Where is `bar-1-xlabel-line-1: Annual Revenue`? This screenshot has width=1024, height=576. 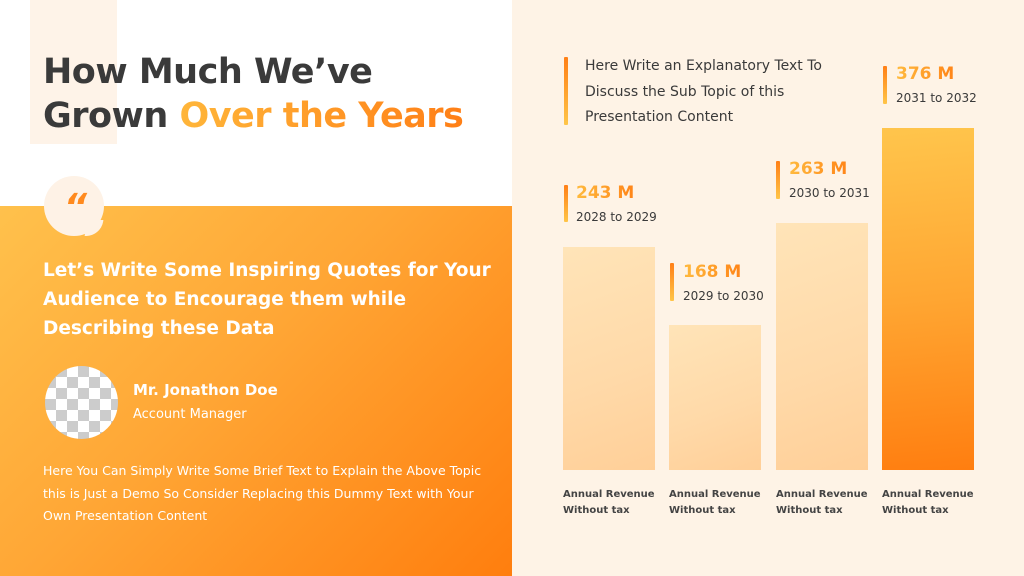
bar-1-xlabel-line-1: Annual Revenue is located at coordinates (609, 494).